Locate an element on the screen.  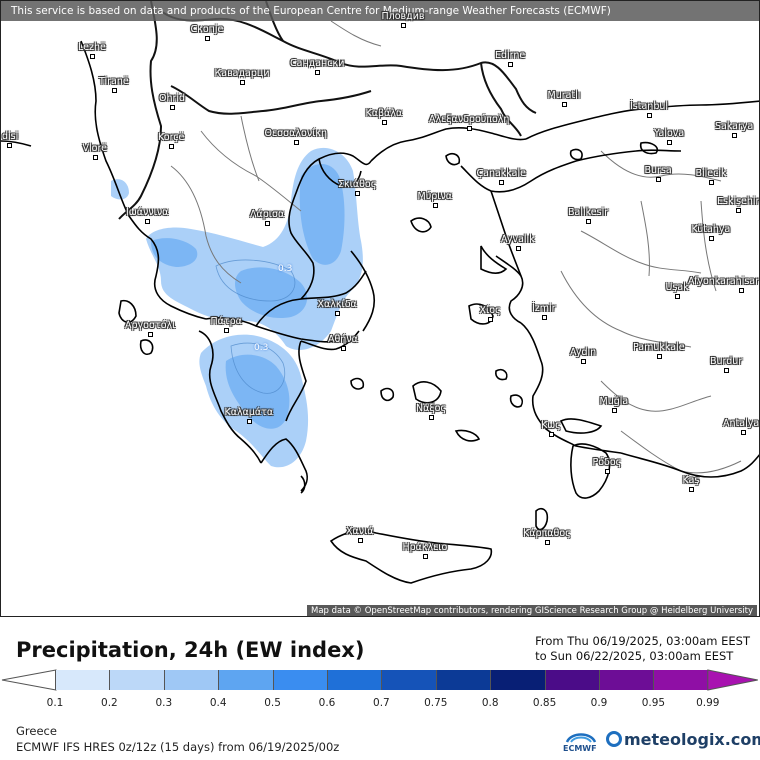
city-label: Пловдив is located at coordinates (403, 16).